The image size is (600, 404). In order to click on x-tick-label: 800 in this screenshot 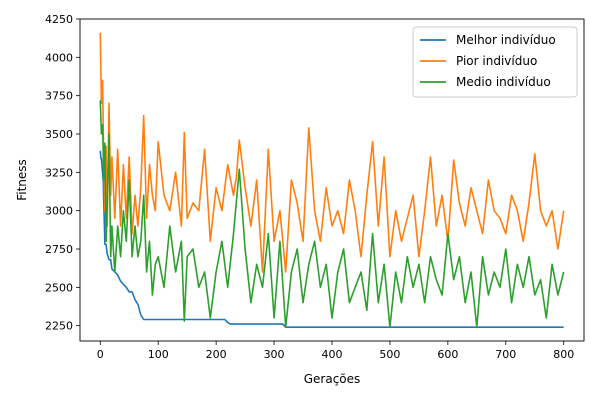, I will do `click(563, 354)`.